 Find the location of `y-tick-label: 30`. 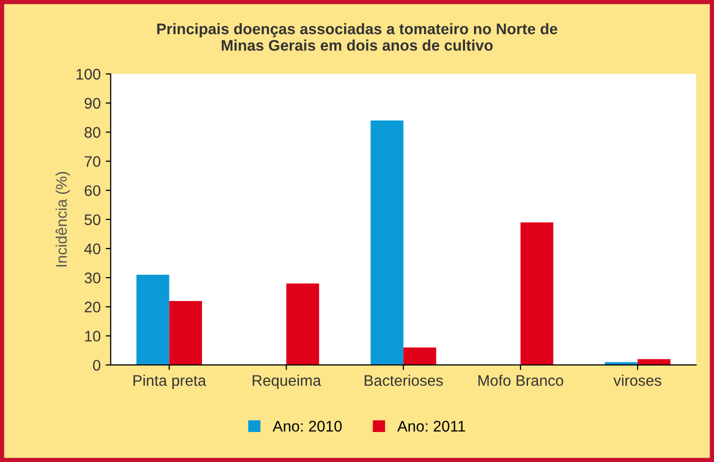

y-tick-label: 30 is located at coordinates (92, 278).